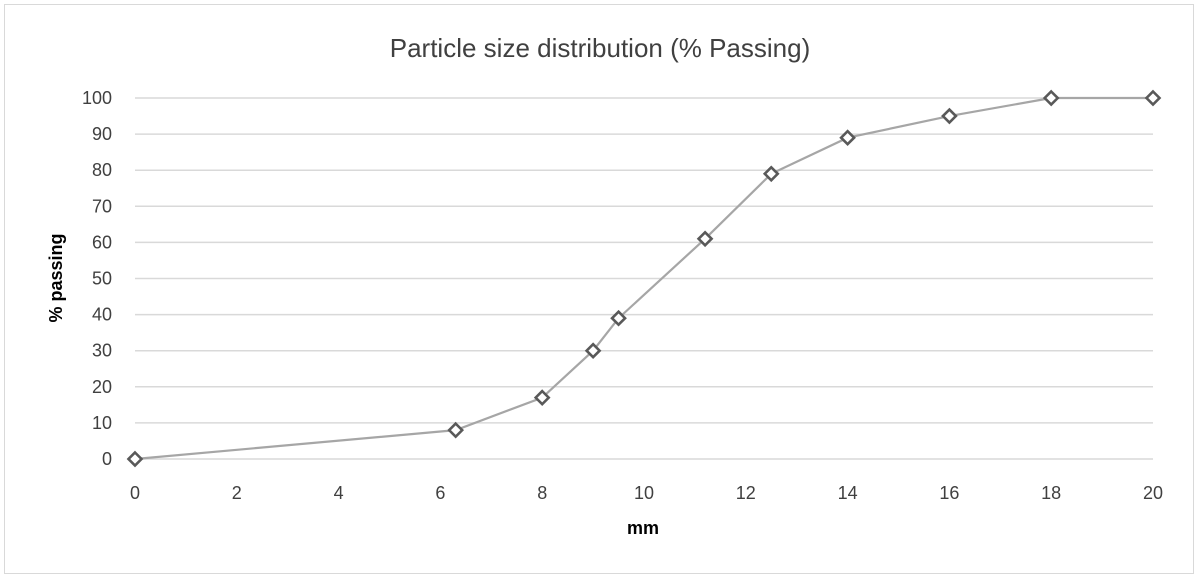  What do you see at coordinates (1153, 493) in the screenshot?
I see `x-tick-label: 20` at bounding box center [1153, 493].